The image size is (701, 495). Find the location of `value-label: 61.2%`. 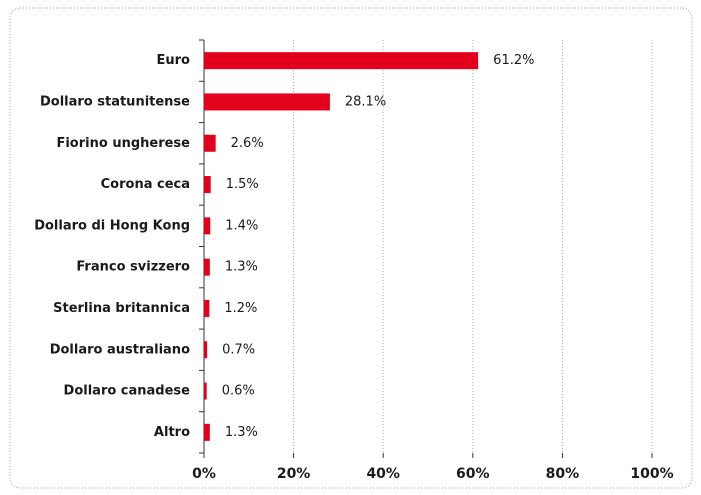

value-label: 61.2% is located at coordinates (513, 60).